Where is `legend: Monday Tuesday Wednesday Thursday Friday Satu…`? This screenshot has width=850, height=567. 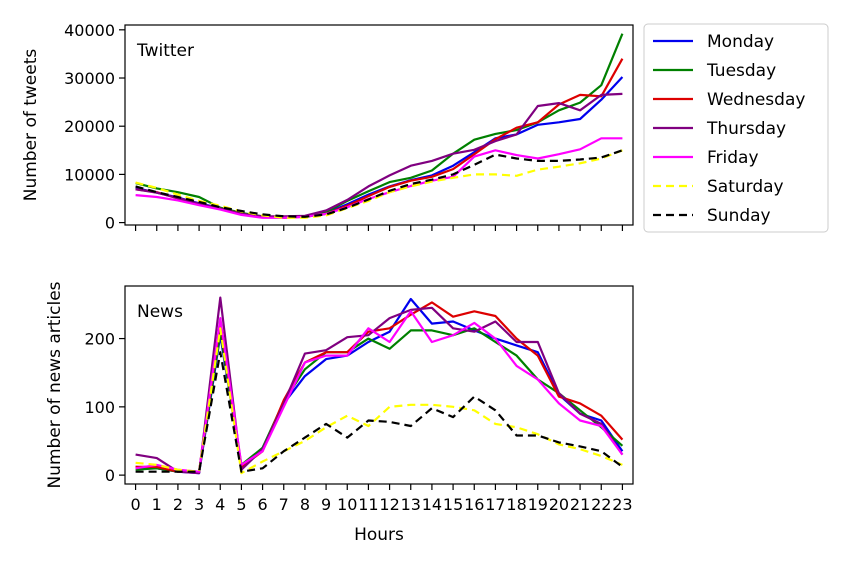
legend: Monday Tuesday Wednesday Thursday Friday Satu… is located at coordinates (736, 128).